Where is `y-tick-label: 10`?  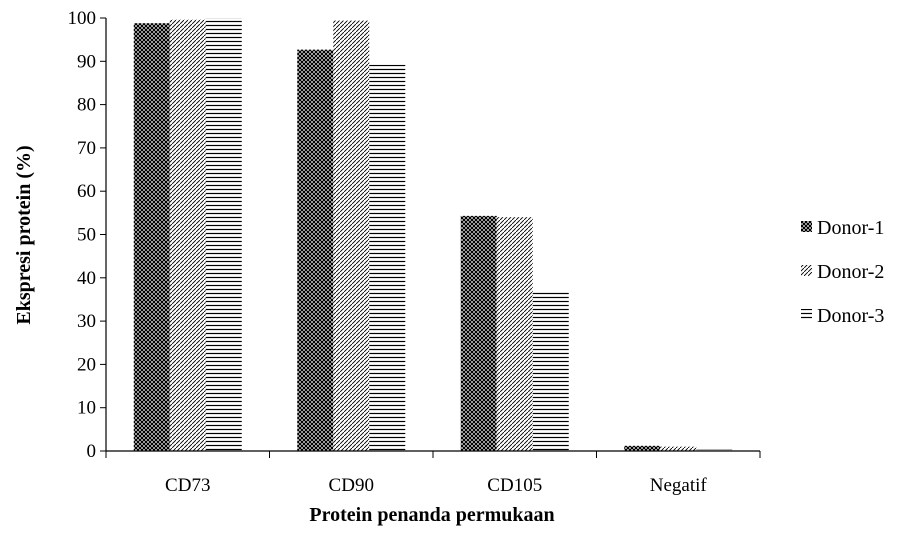
y-tick-label: 10 is located at coordinates (86, 408).